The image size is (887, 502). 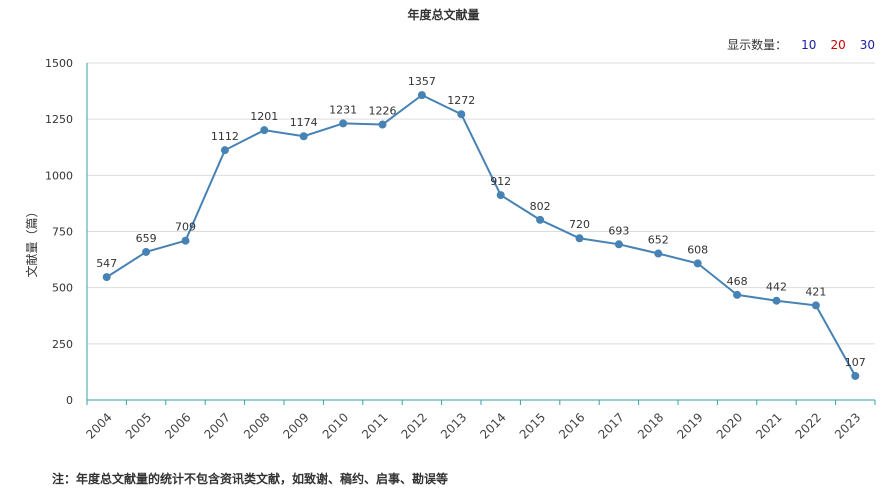 I want to click on display-count-label: 显示数量：, so click(x=757, y=45).